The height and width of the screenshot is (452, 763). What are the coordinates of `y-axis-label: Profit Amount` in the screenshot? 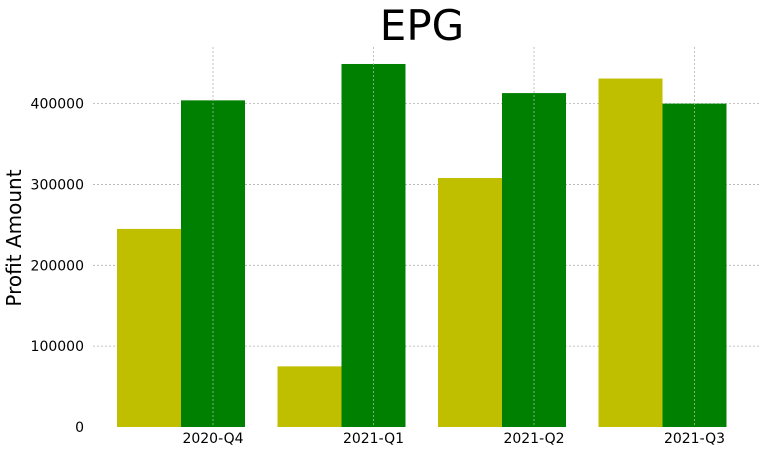 It's located at (14, 237).